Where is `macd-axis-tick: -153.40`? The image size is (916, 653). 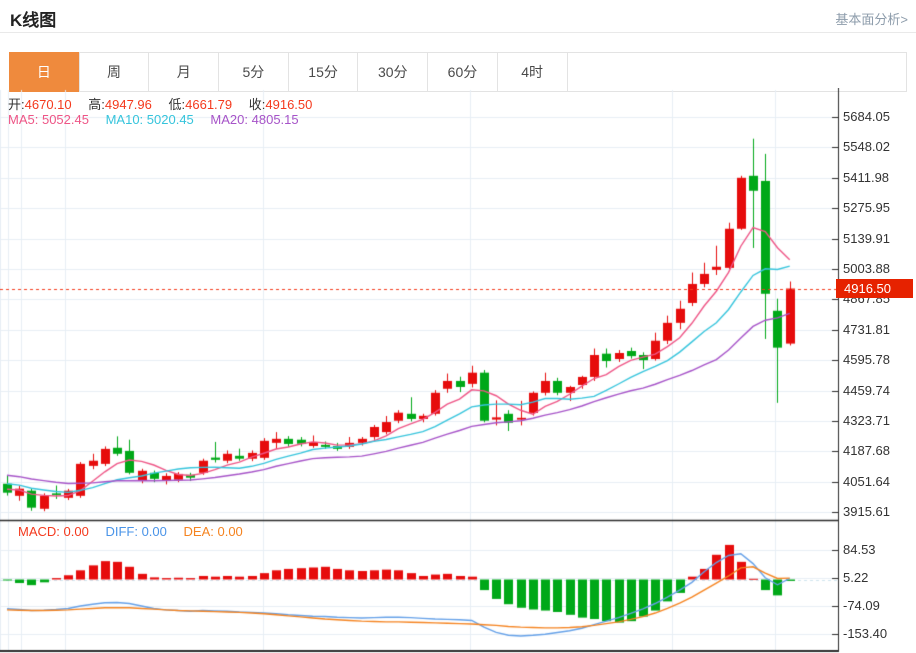
macd-axis-tick: -153.40 is located at coordinates (865, 633).